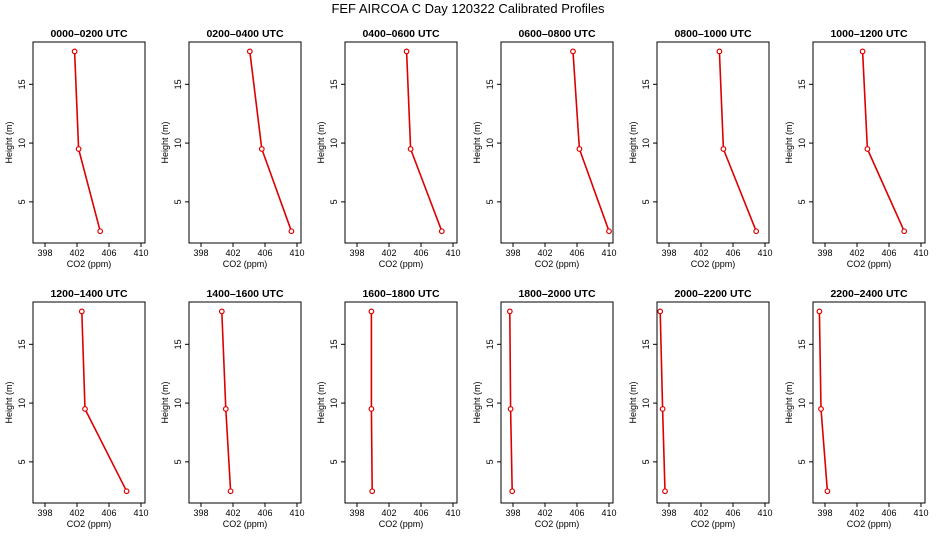 The width and height of the screenshot is (936, 540). I want to click on panel-title: 0000–0200 UTC, so click(88, 34).